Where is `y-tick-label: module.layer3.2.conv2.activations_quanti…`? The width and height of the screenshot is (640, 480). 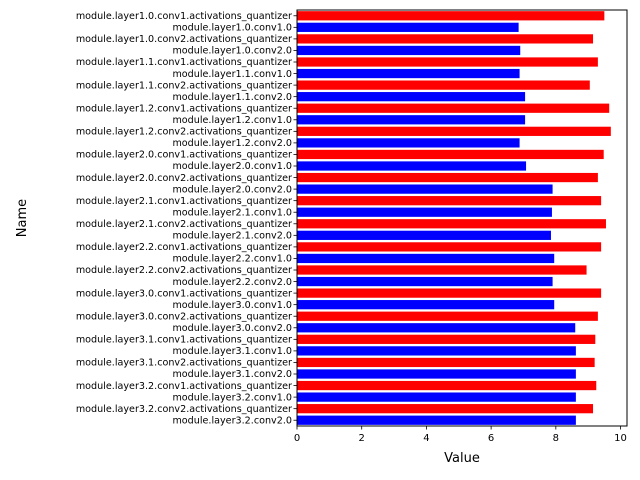
y-tick-label: module.layer3.2.conv2.activations_quanti… is located at coordinates (184, 409).